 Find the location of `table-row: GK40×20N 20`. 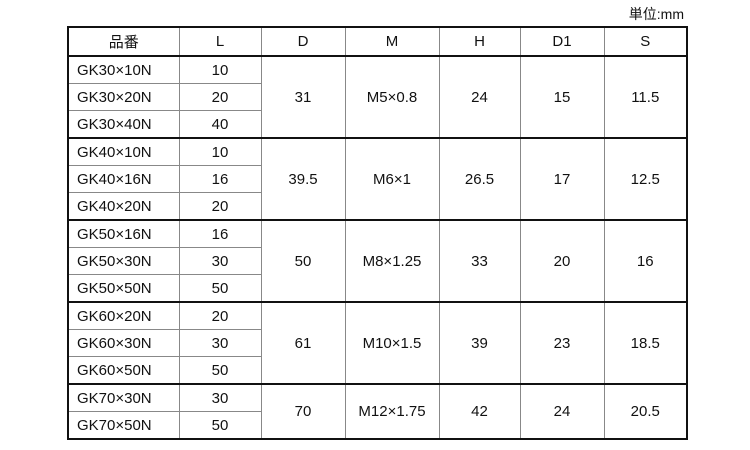

table-row: GK40×20N 20 is located at coordinates (377, 206).